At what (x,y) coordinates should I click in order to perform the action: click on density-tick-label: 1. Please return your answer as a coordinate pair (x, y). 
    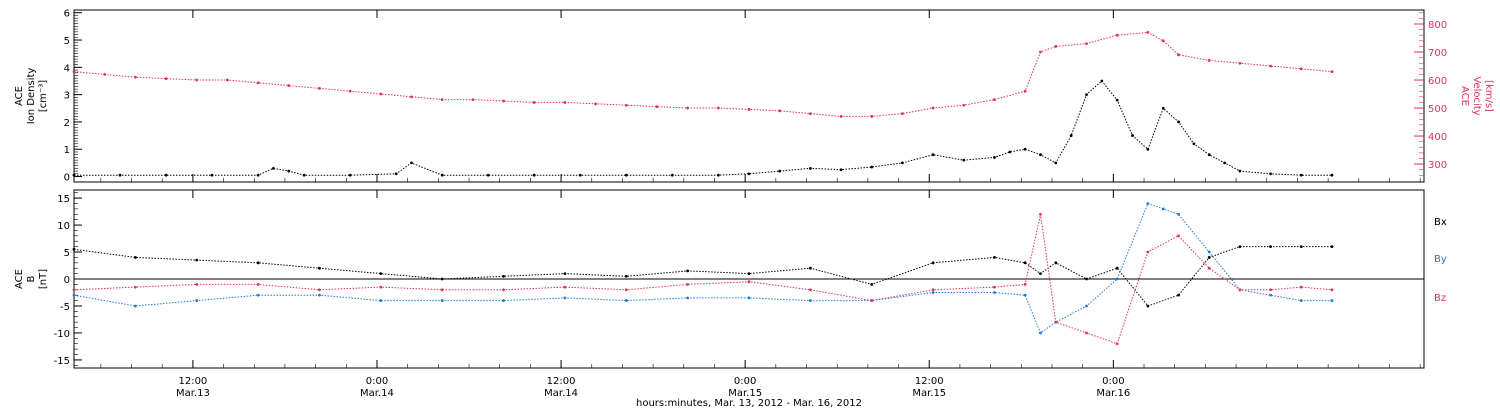
    Looking at the image, I should click on (67, 150).